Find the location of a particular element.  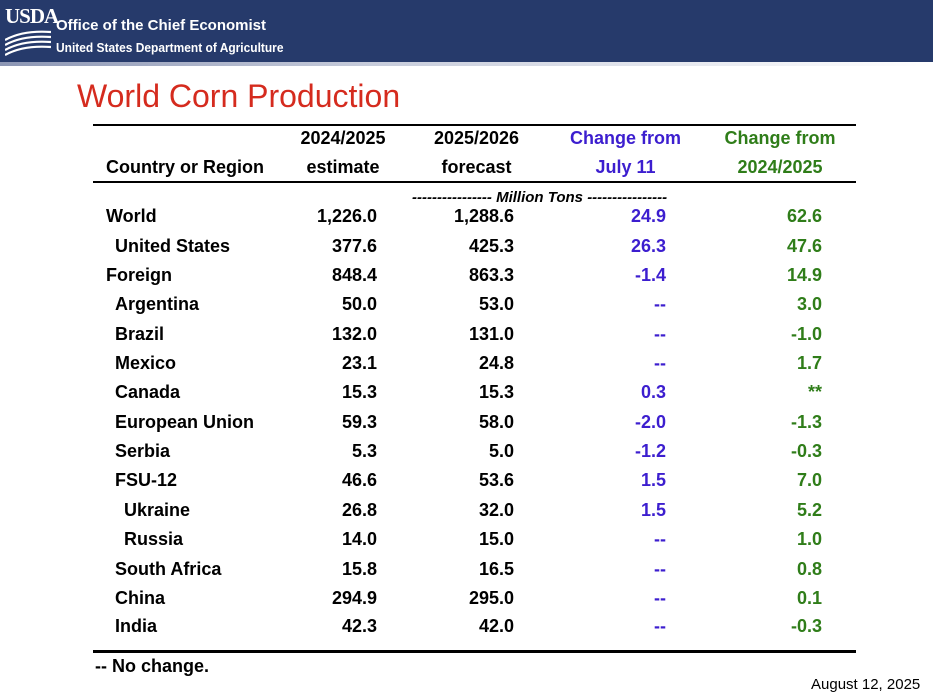

country-name: Mexico is located at coordinates (146, 363).